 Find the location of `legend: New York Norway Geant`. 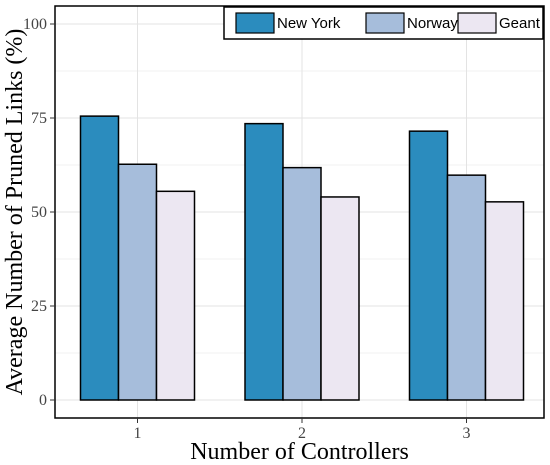

legend: New York Norway Geant is located at coordinates (383, 23).